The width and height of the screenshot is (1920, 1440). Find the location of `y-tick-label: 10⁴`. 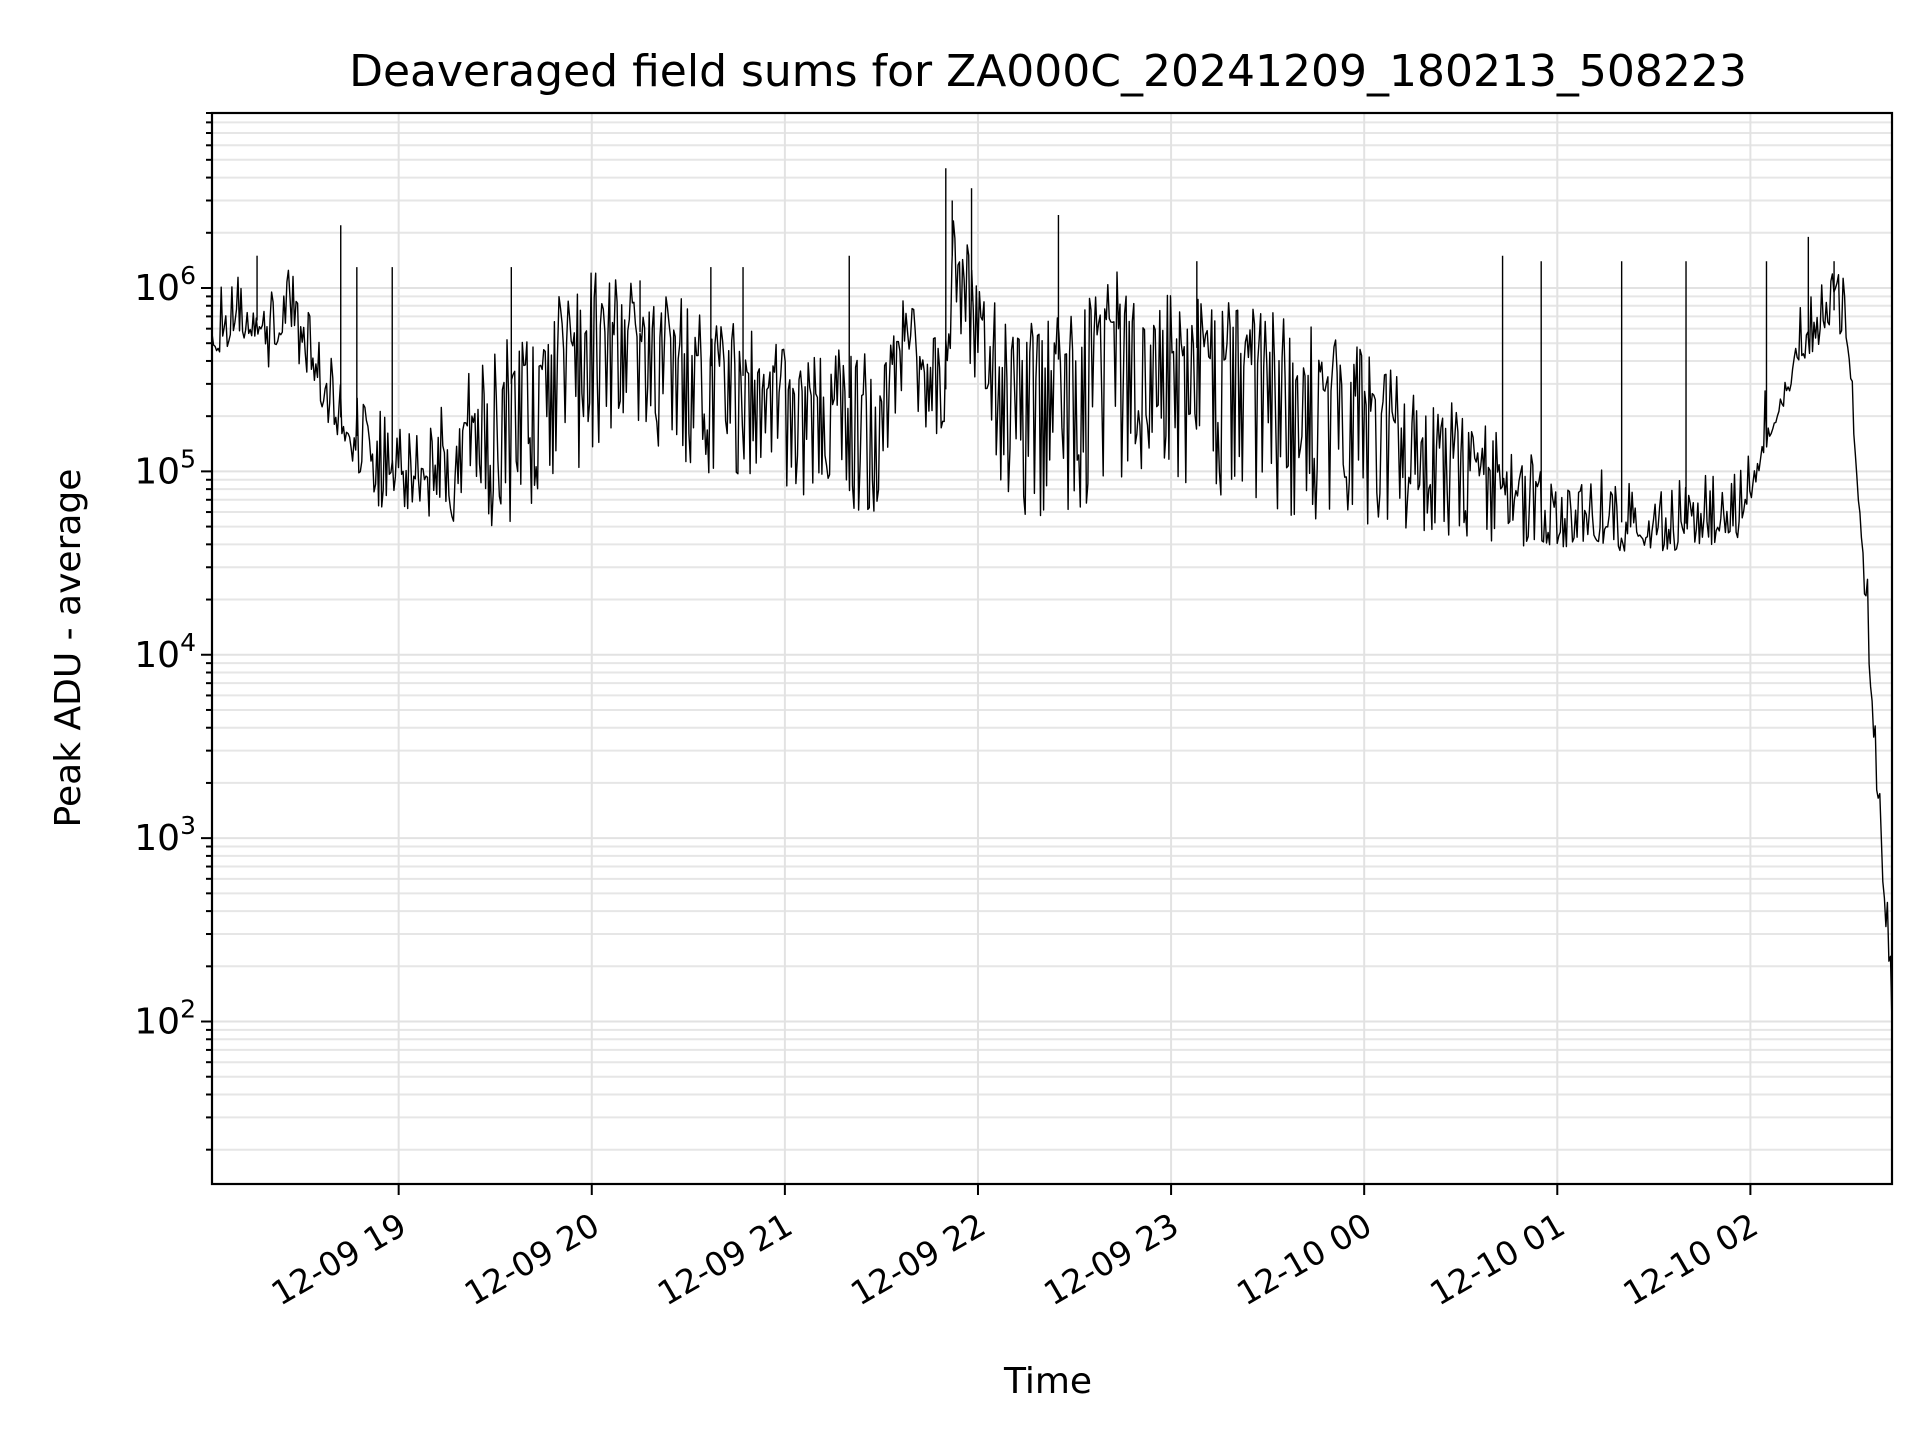

y-tick-label: 10⁴ is located at coordinates (165, 652).